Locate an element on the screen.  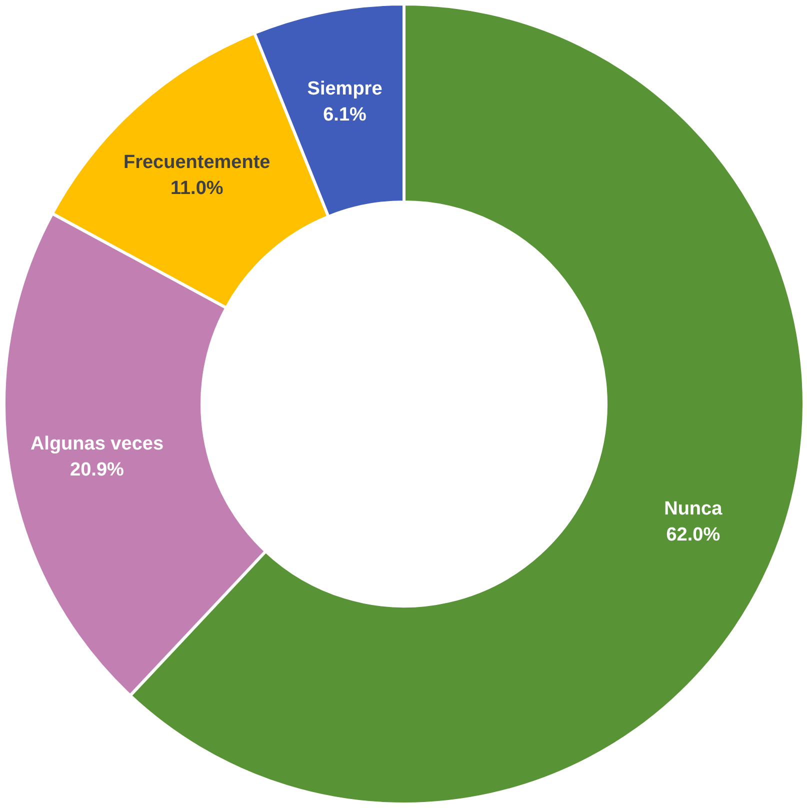
data-label: 20.9% is located at coordinates (97, 470).